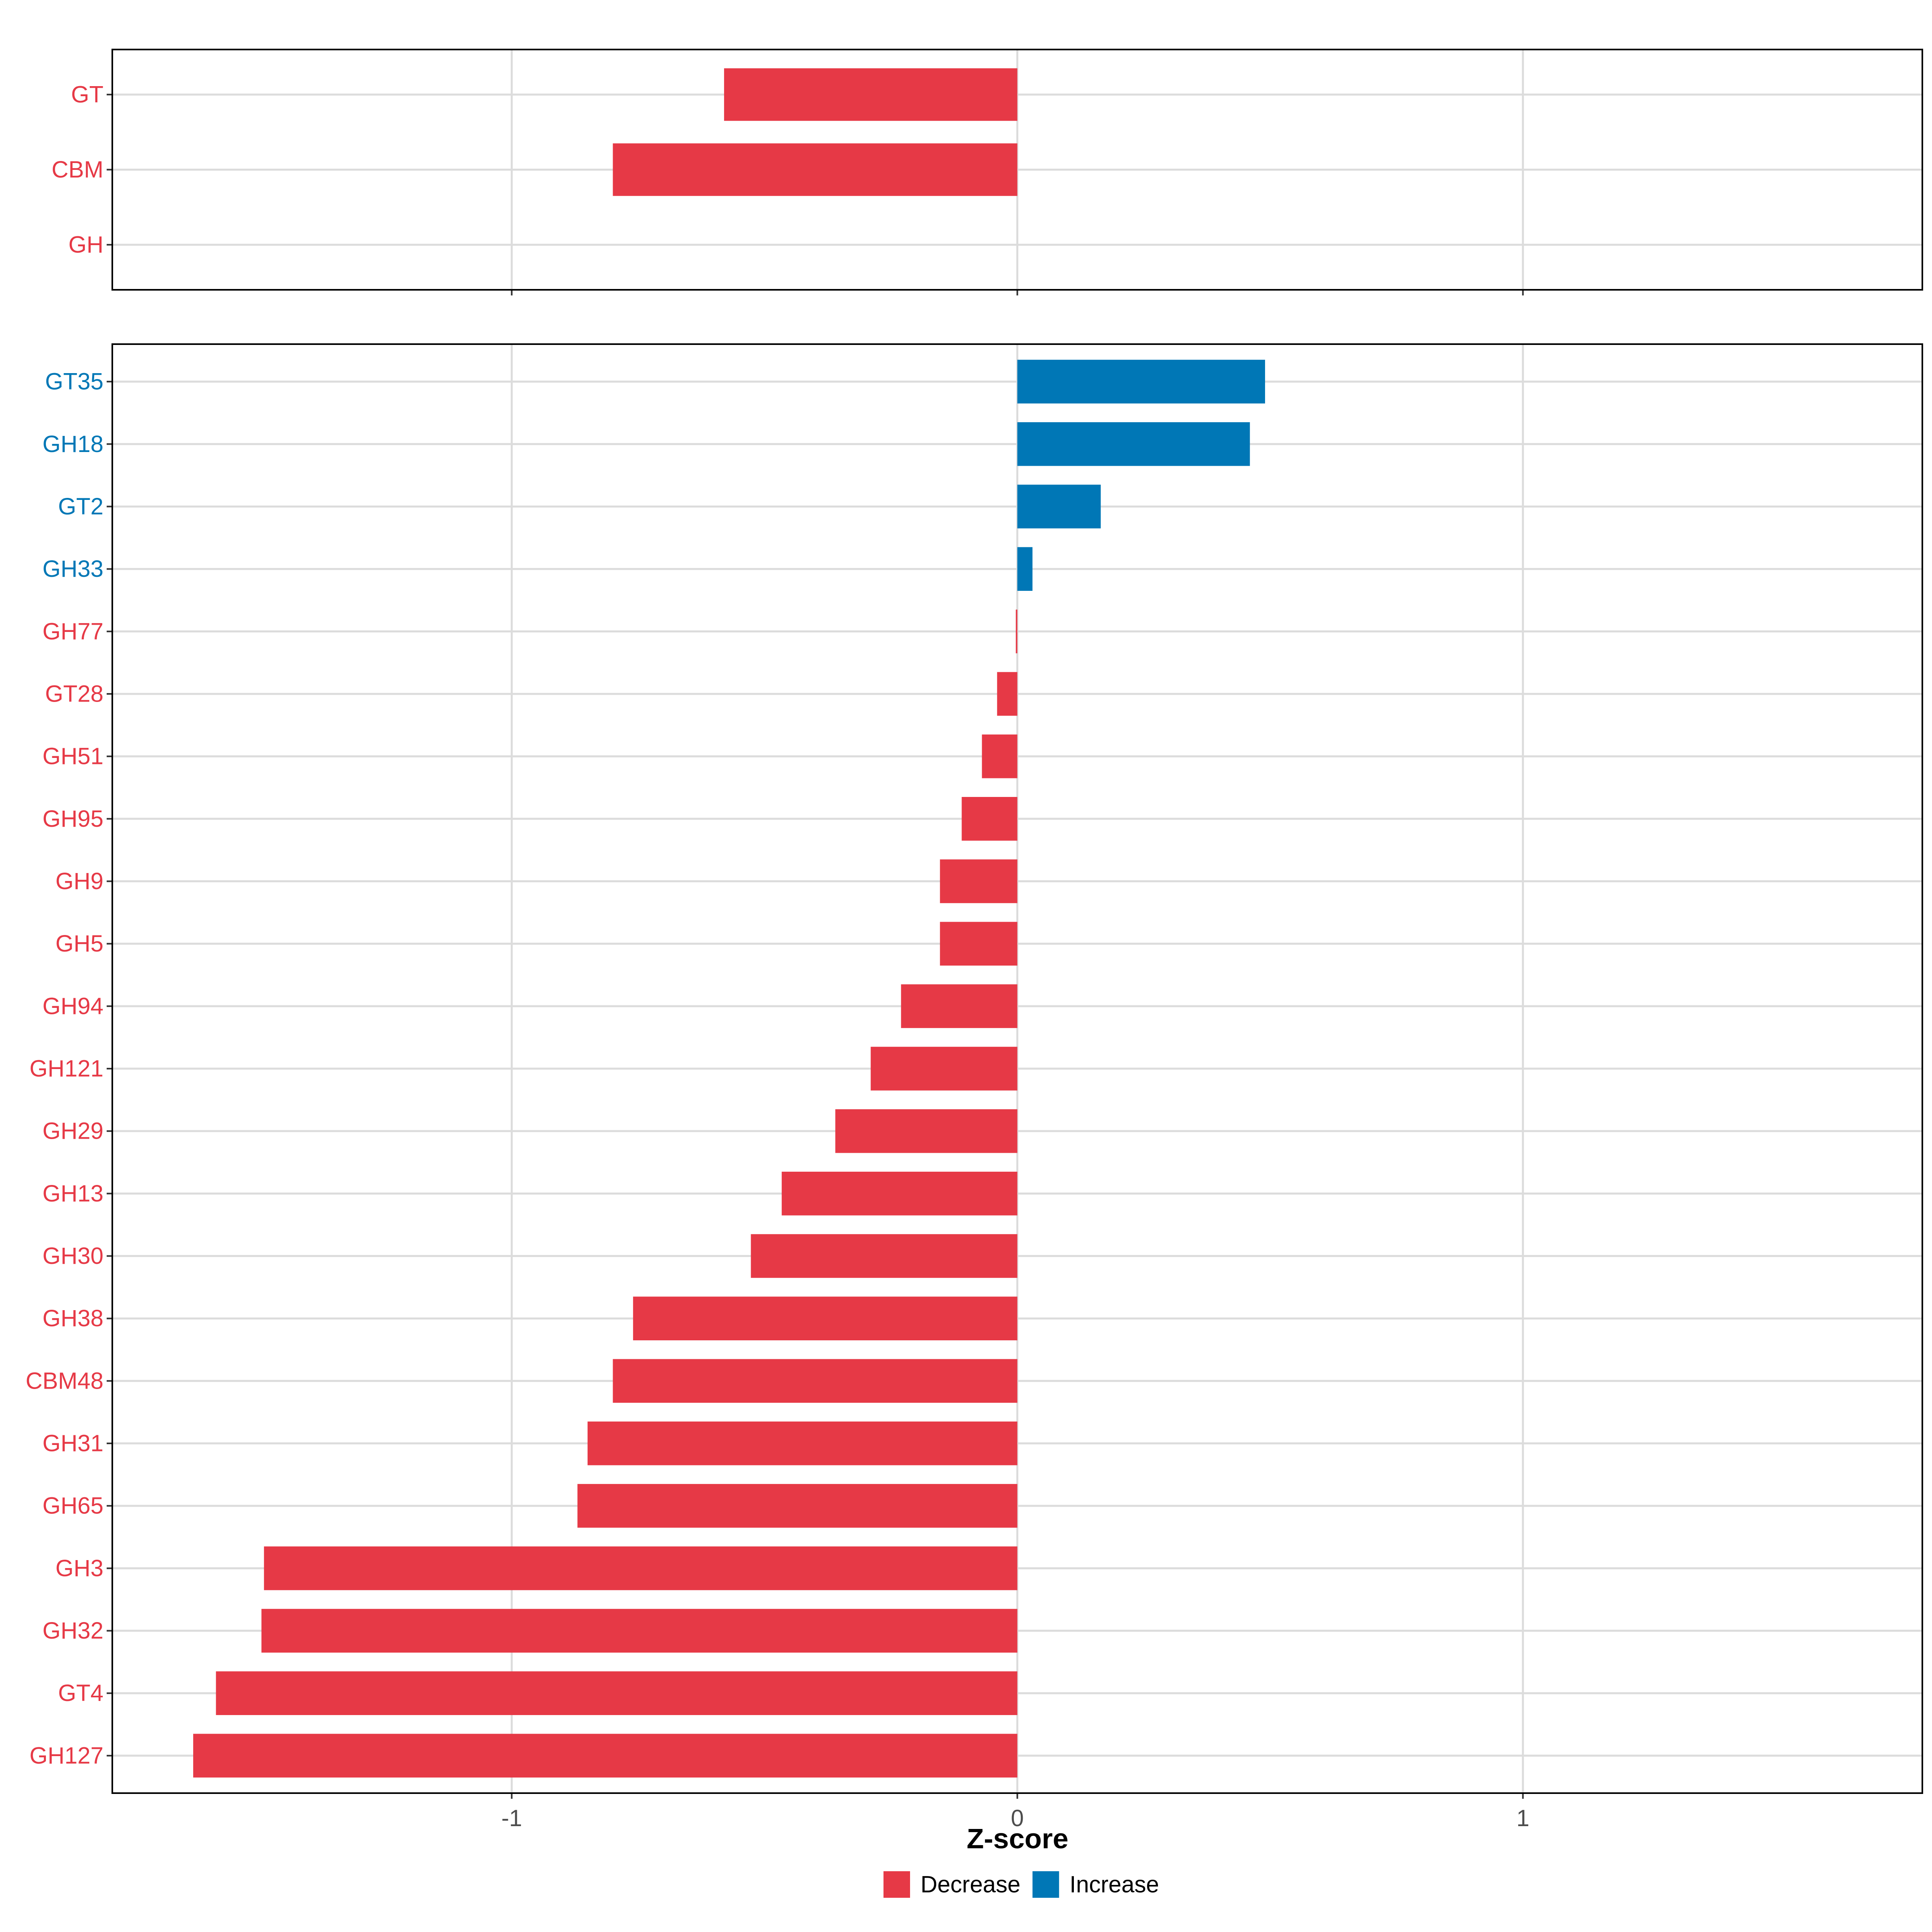  Describe the element at coordinates (802, 1443) in the screenshot. I see `bar-GH31` at that location.